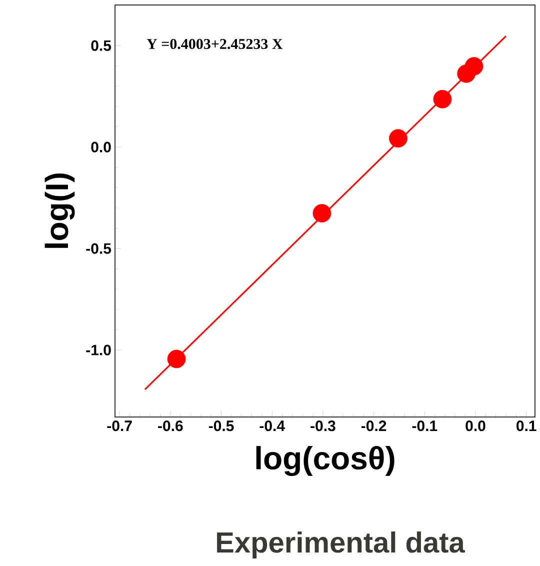 The width and height of the screenshot is (540, 566). Describe the element at coordinates (101, 45) in the screenshot. I see `y-tick-label: 0.5` at that location.